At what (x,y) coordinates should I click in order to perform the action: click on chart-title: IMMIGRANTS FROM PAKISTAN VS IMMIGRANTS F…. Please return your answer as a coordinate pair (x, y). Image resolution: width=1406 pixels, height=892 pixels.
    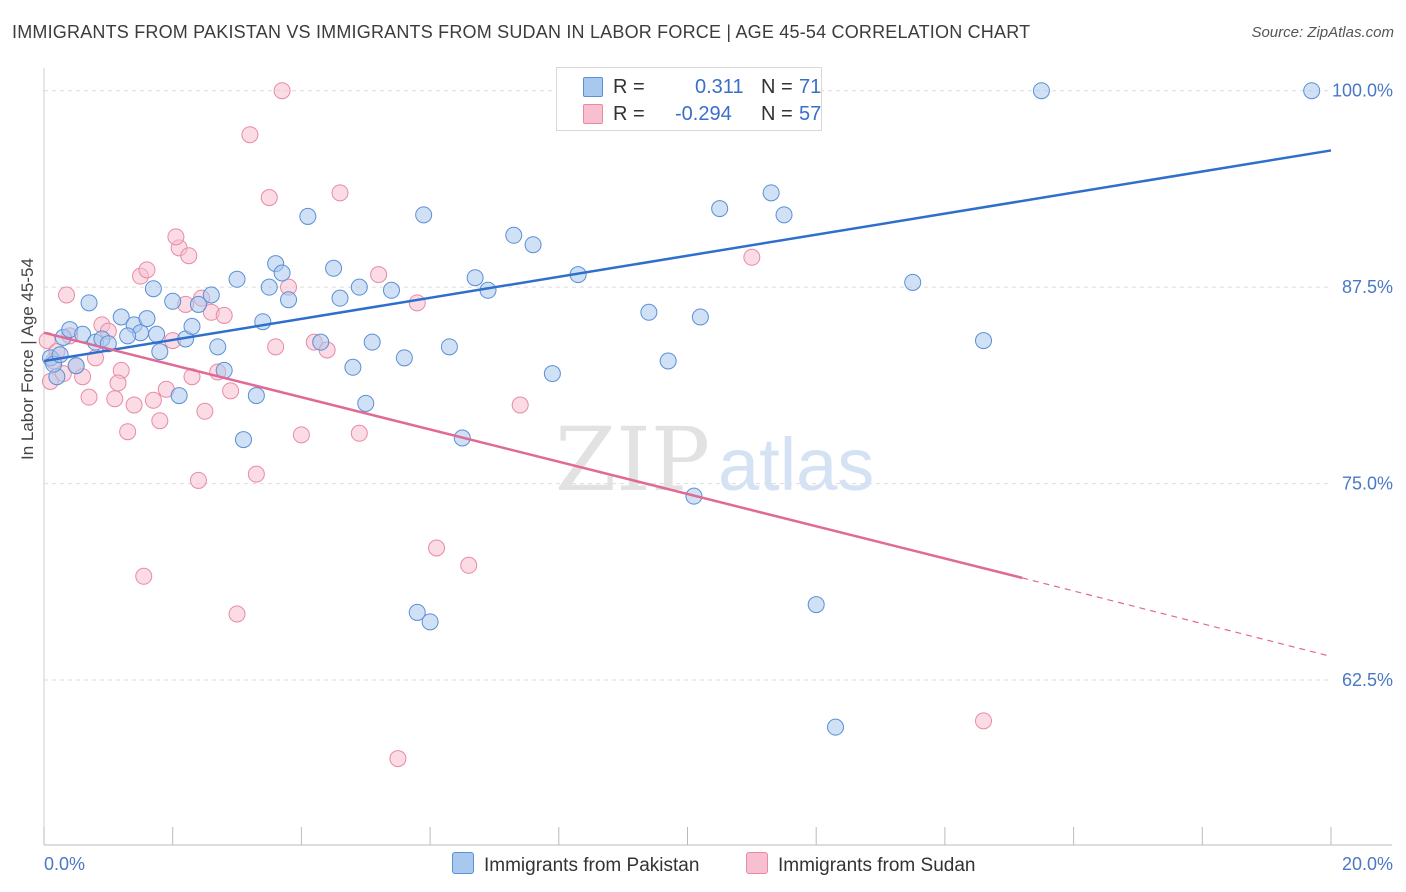
    Looking at the image, I should click on (521, 32).